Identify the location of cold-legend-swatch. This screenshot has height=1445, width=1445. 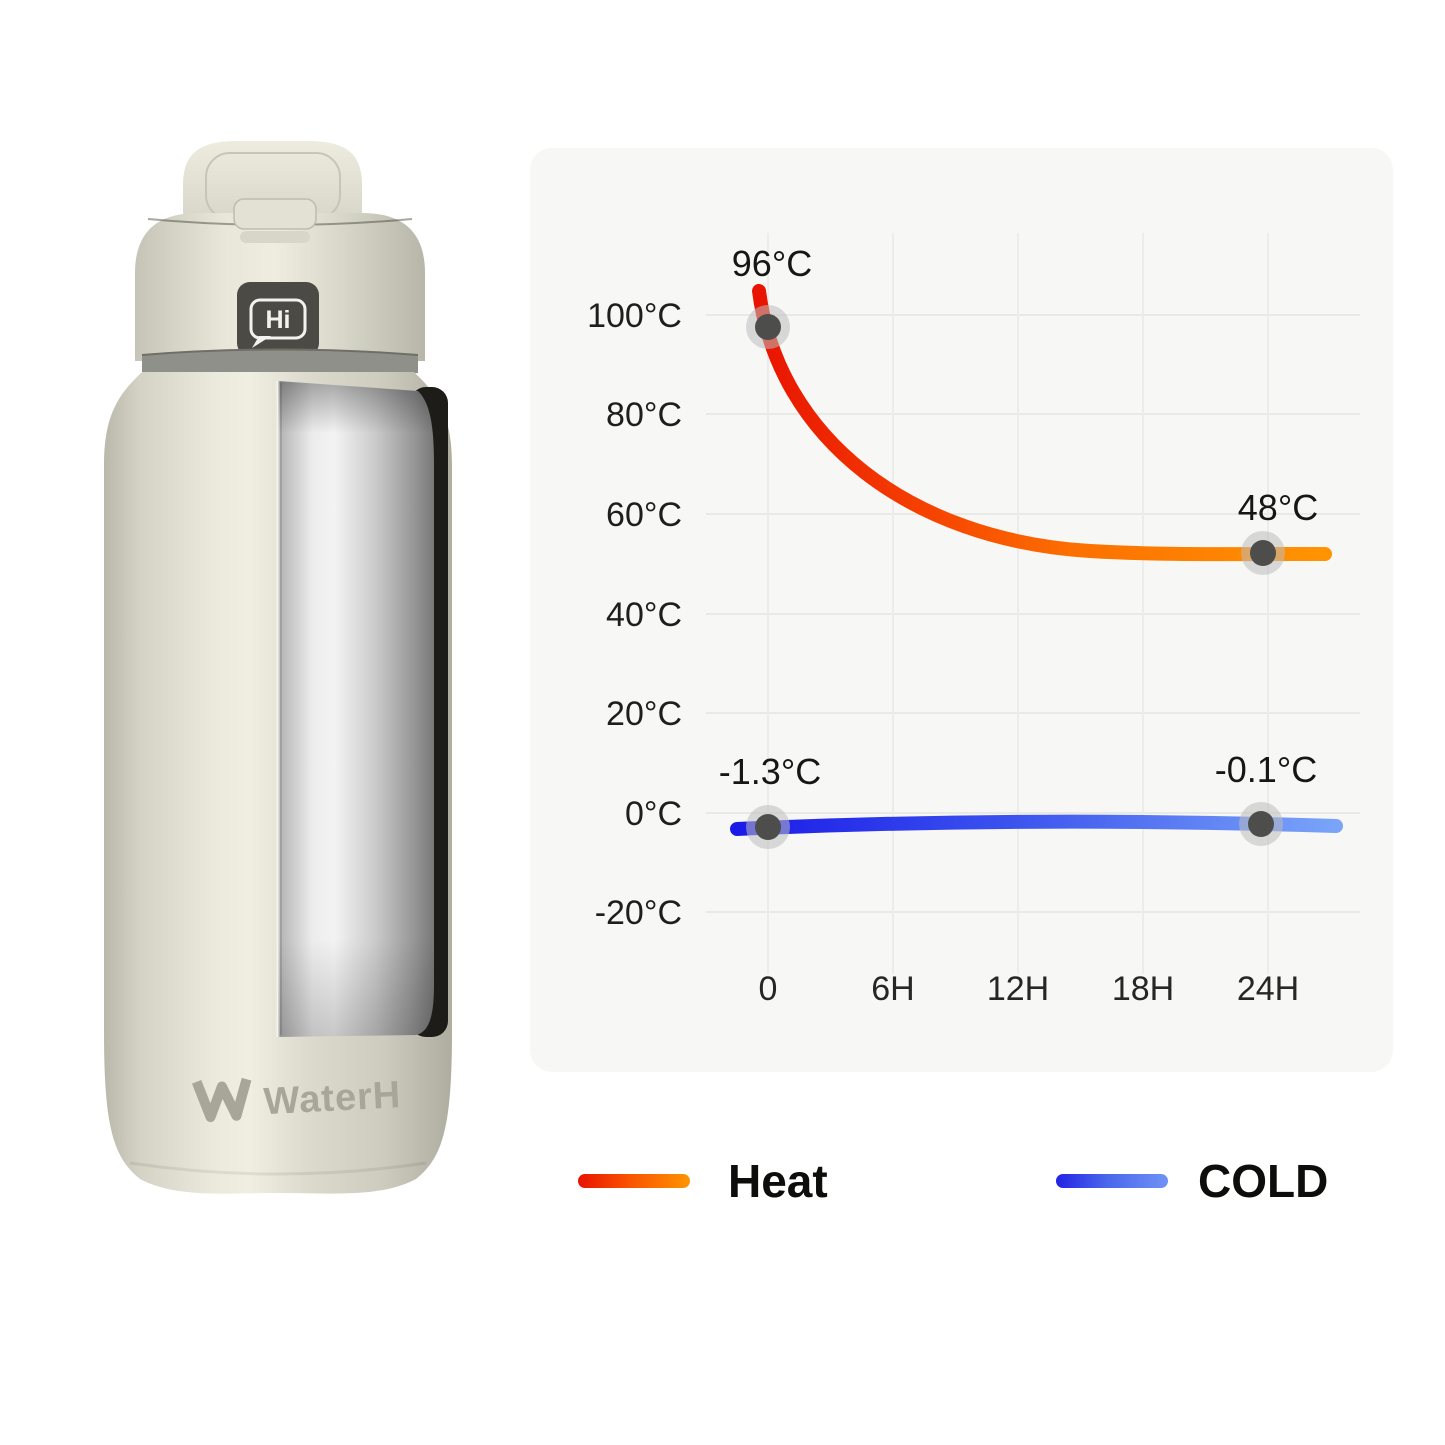
(1112, 1181).